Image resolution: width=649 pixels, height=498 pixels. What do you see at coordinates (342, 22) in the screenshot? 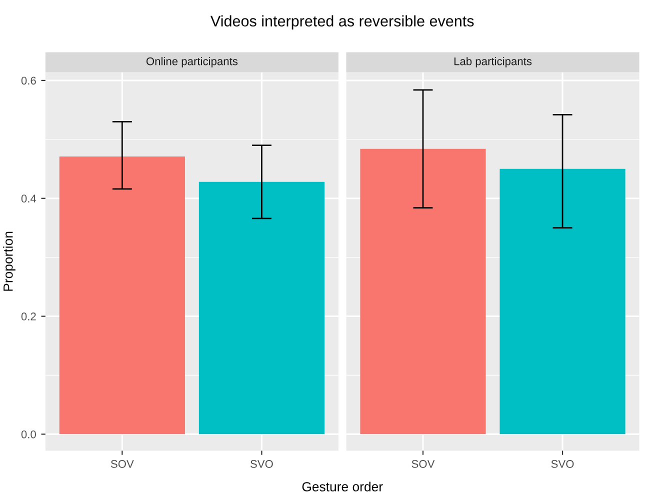
I see `chart-title: Videos interpreted as reversible events` at bounding box center [342, 22].